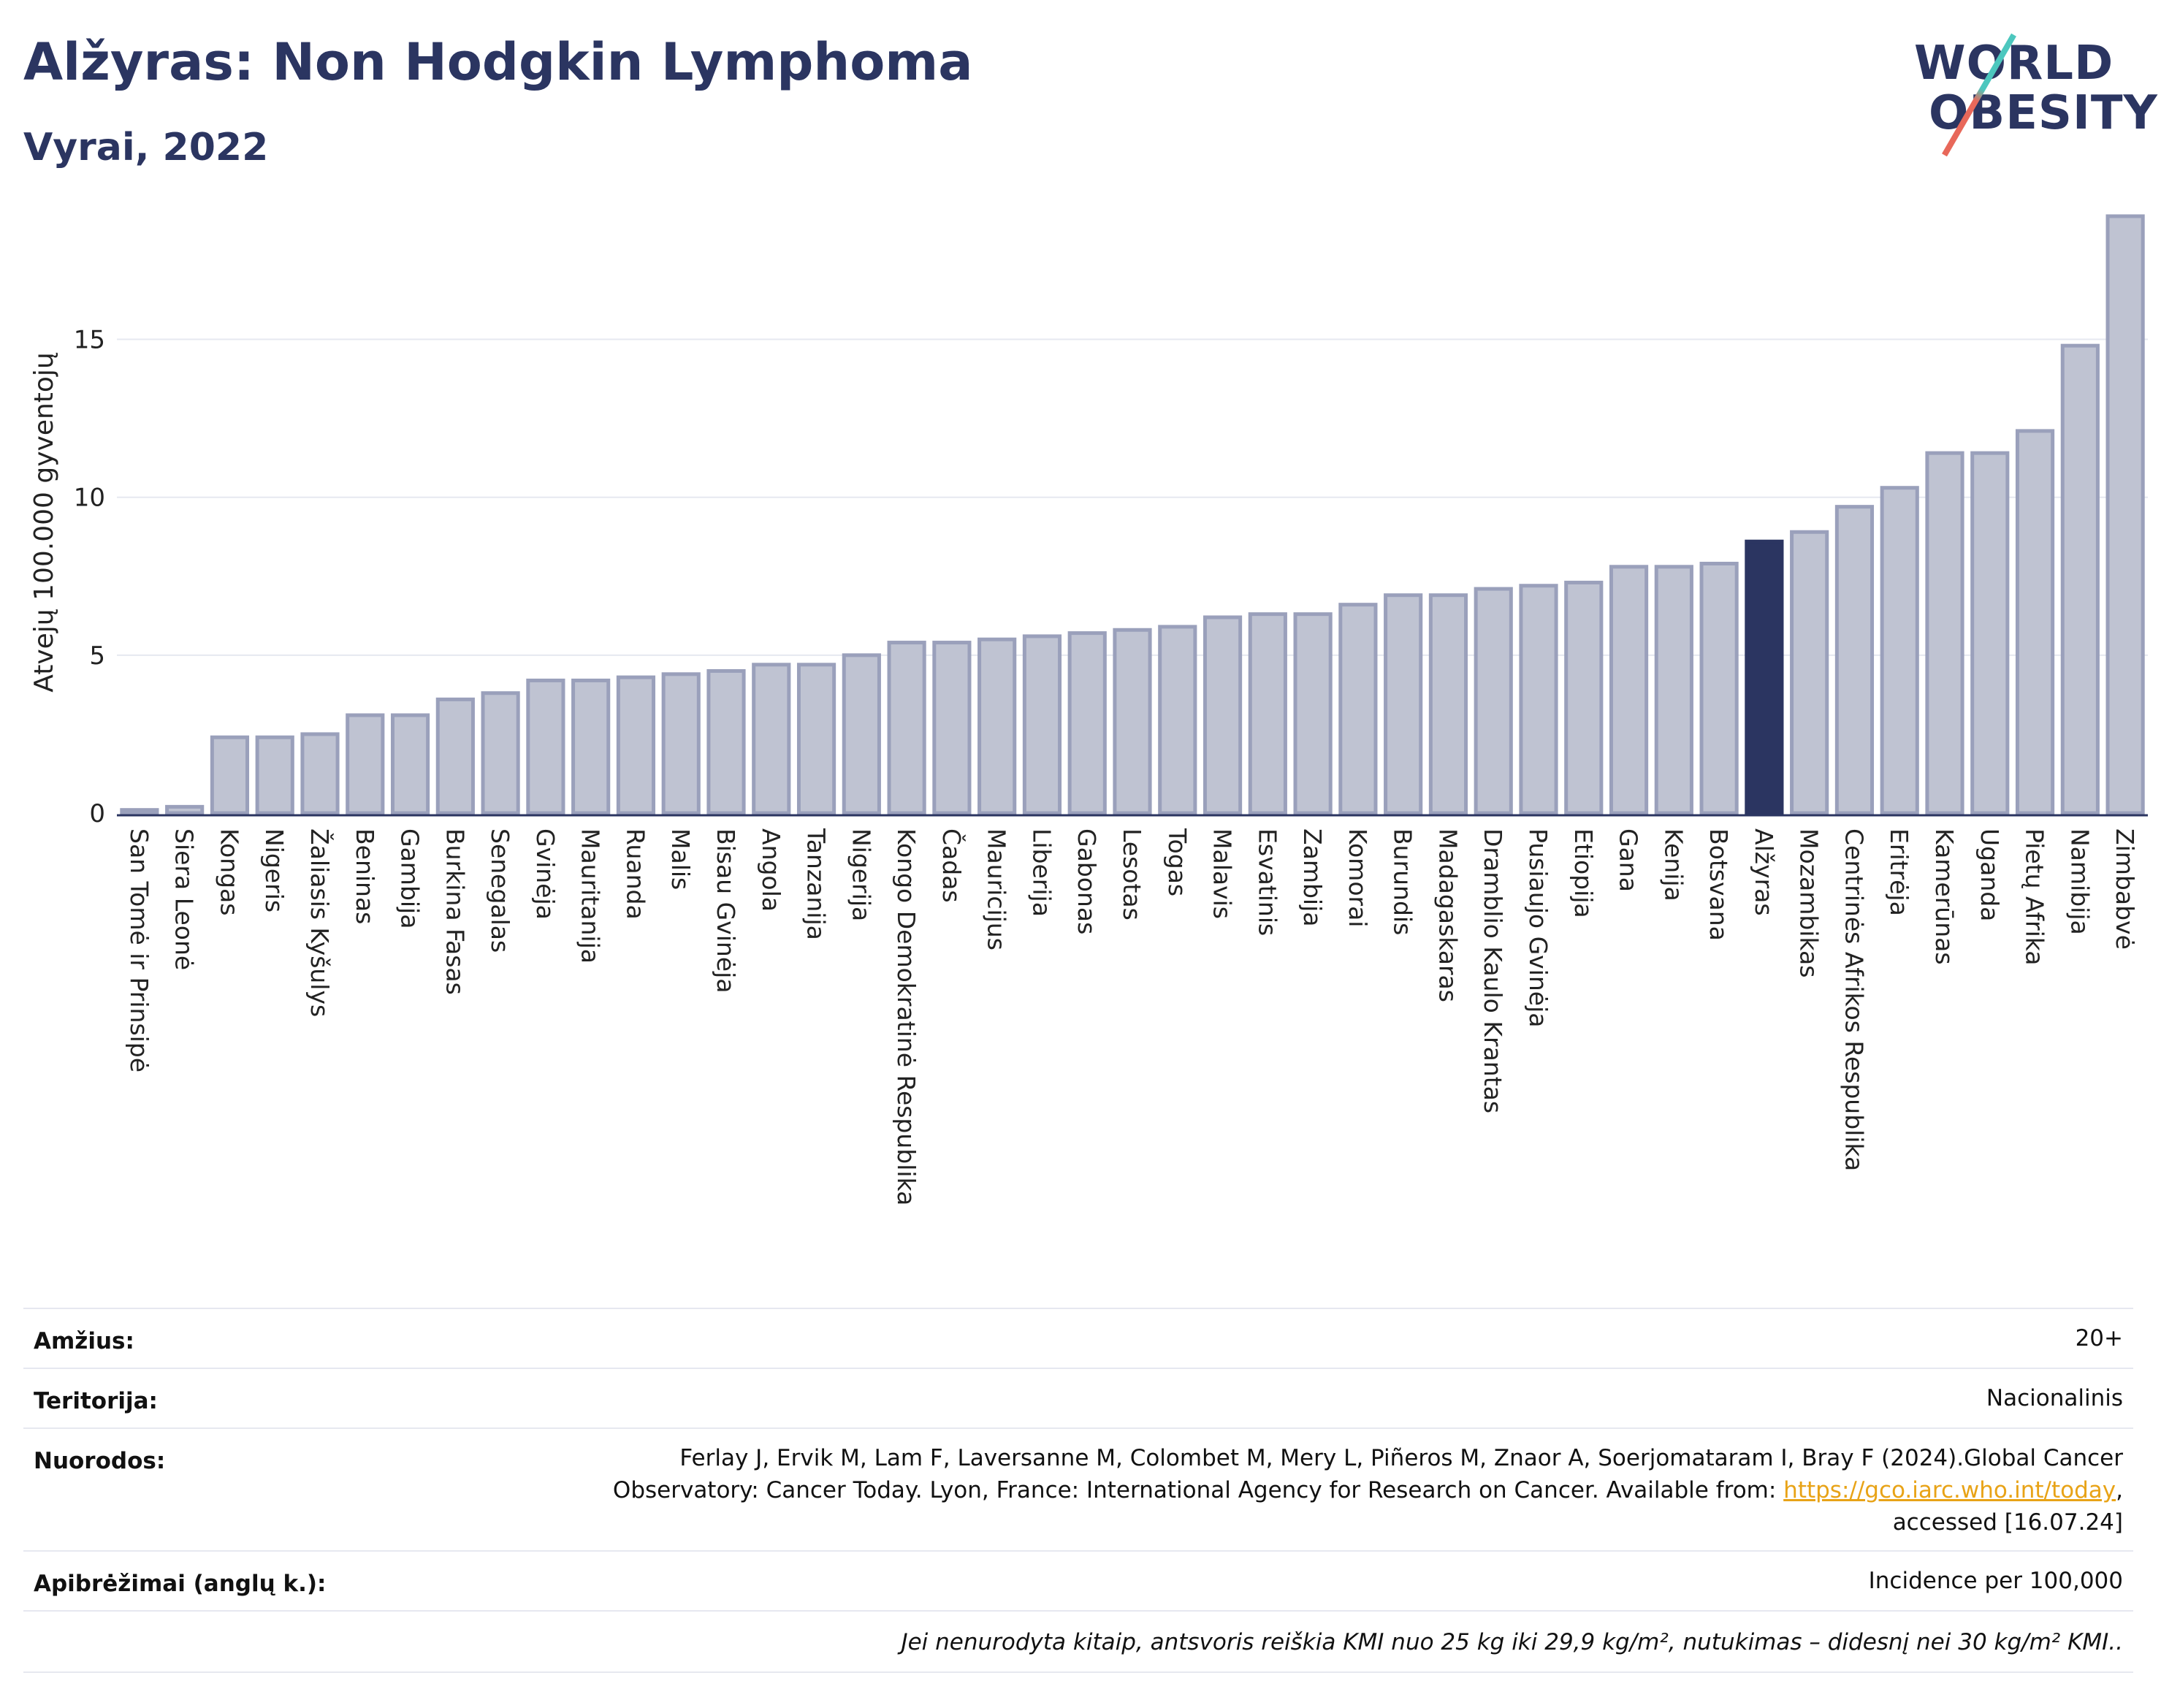 The width and height of the screenshot is (2161, 1708). What do you see at coordinates (726, 911) in the screenshot?
I see `x-tick-label: Bisau Gvinėja` at bounding box center [726, 911].